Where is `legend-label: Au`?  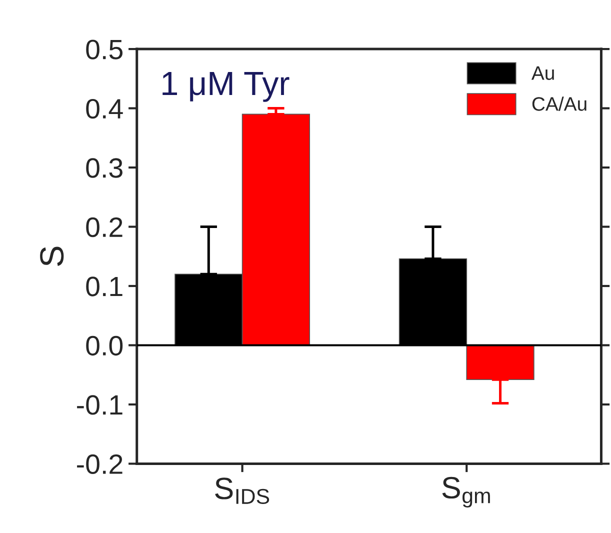 legend-label: Au is located at coordinates (542, 73).